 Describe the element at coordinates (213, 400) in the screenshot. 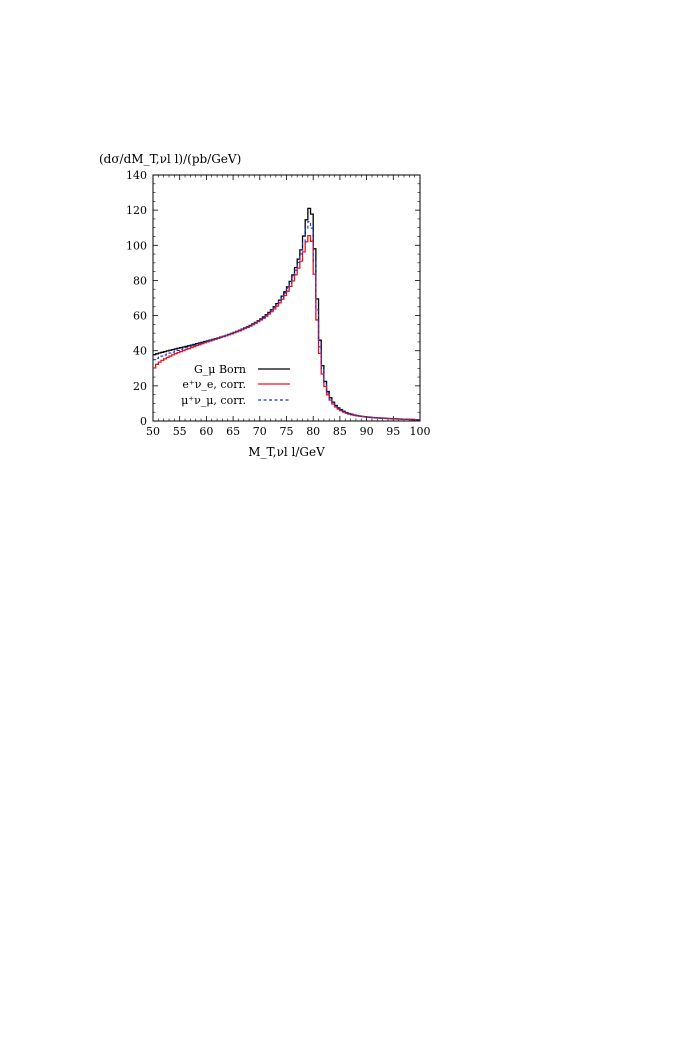

I see `legend-label: μ⁺ν_μ, corr.` at that location.